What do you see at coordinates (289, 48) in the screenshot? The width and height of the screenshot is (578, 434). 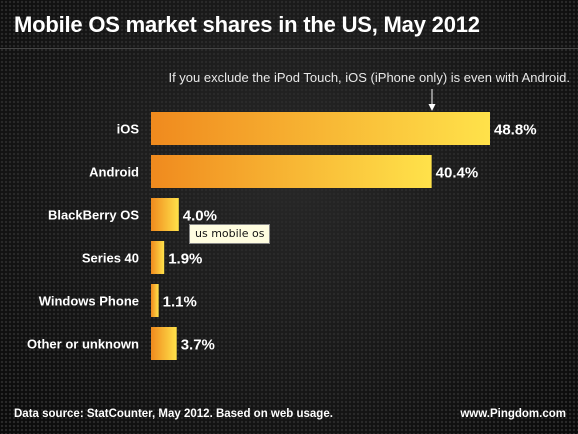 I see `title-divider` at bounding box center [289, 48].